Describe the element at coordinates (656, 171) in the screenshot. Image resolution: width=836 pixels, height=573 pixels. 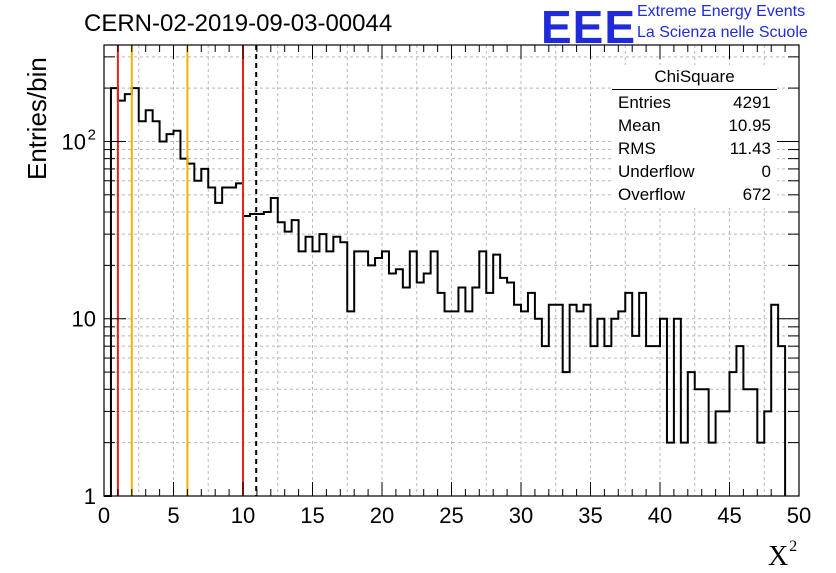
I see `stat-underflow-label: Underflow` at that location.